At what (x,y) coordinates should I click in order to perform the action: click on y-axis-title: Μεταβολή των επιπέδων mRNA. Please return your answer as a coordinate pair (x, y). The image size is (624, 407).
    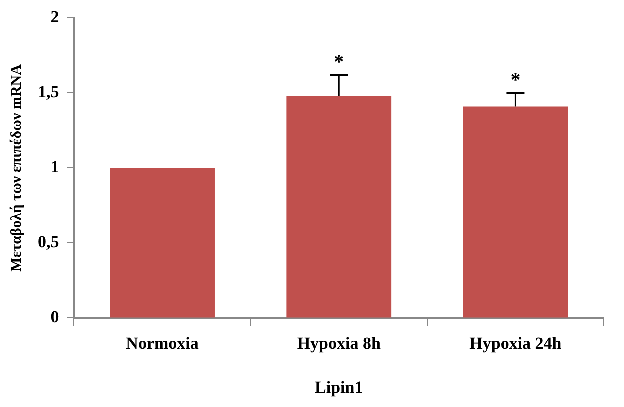
    Looking at the image, I should click on (16, 168).